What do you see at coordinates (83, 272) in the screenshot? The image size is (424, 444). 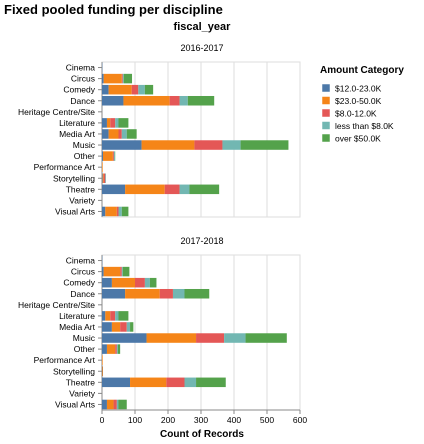 I see `y-tick-label: Circus` at bounding box center [83, 272].